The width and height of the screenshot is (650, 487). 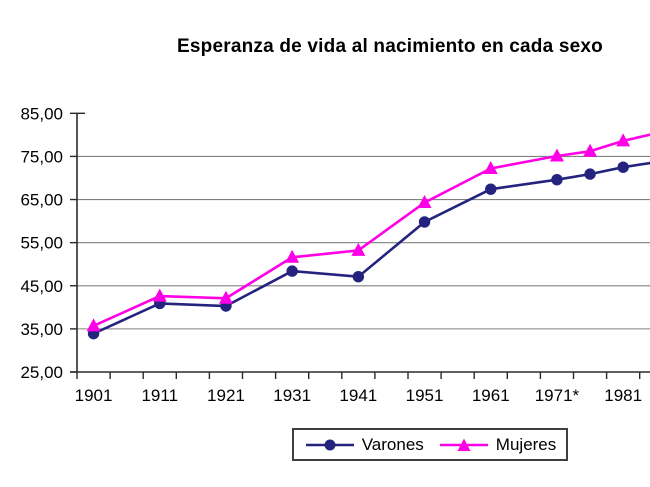 What do you see at coordinates (392, 444) in the screenshot?
I see `legend-label-varones: Varones` at bounding box center [392, 444].